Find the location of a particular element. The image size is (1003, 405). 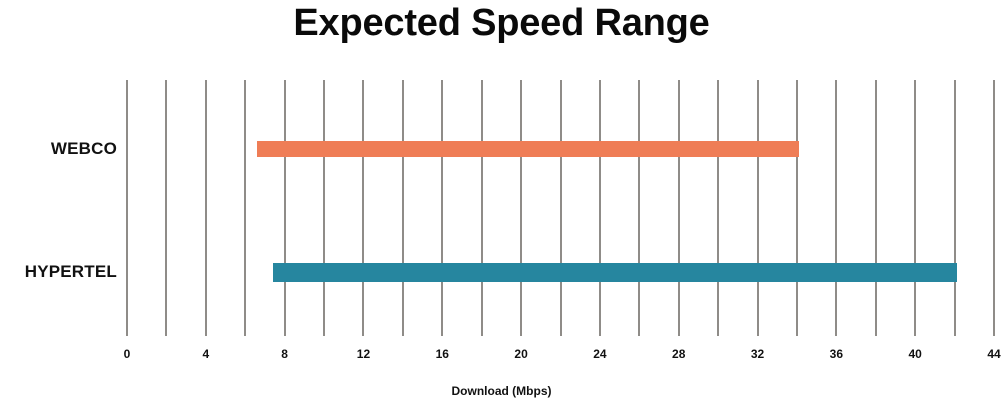

x-tick-label: 4 is located at coordinates (206, 354).